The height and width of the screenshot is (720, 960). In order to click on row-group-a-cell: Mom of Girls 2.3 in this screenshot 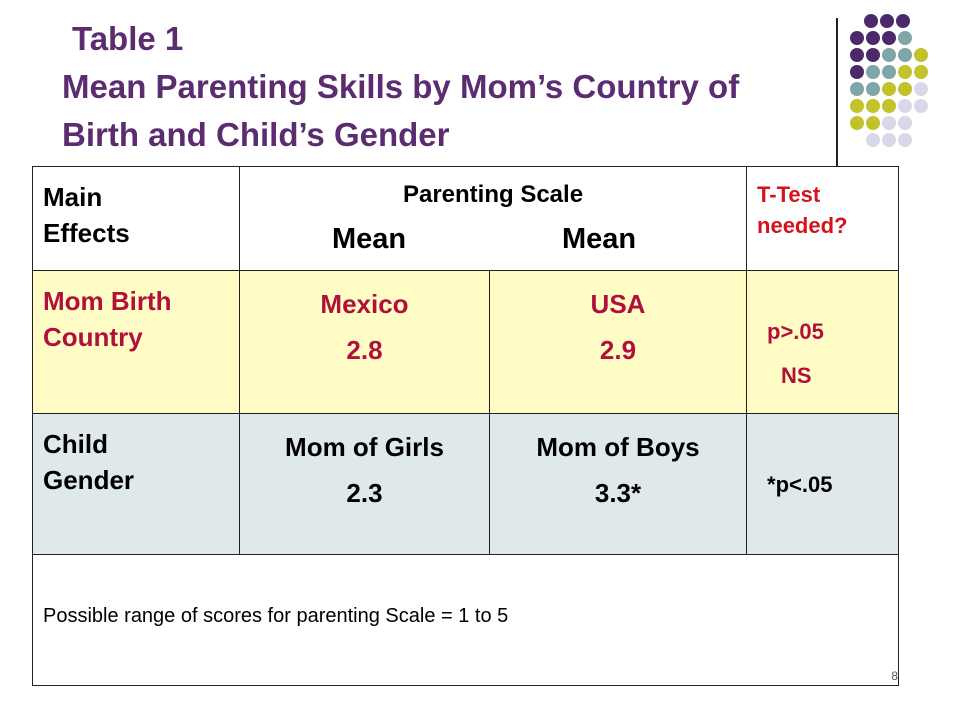, I will do `click(364, 484)`.